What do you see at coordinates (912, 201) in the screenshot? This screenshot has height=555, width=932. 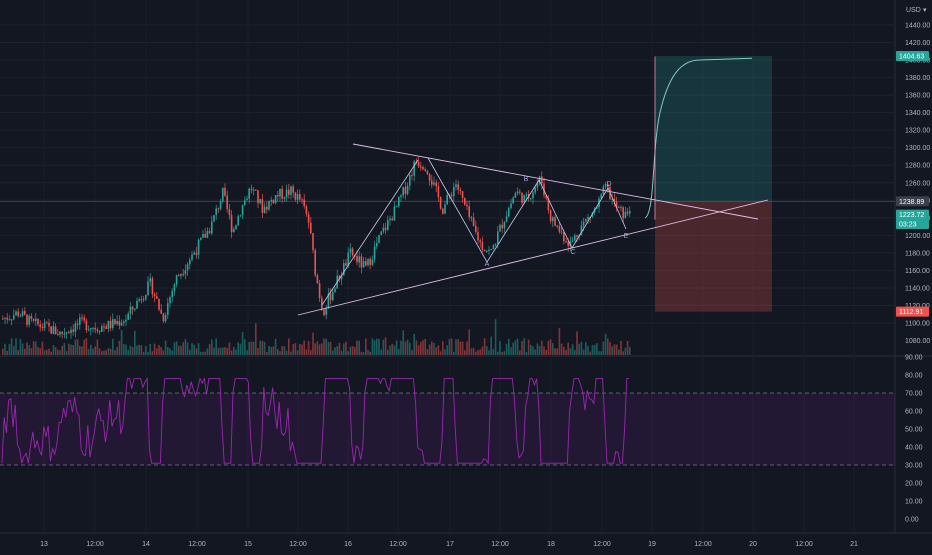 I see `price-tag: 1238.89` at bounding box center [912, 201].